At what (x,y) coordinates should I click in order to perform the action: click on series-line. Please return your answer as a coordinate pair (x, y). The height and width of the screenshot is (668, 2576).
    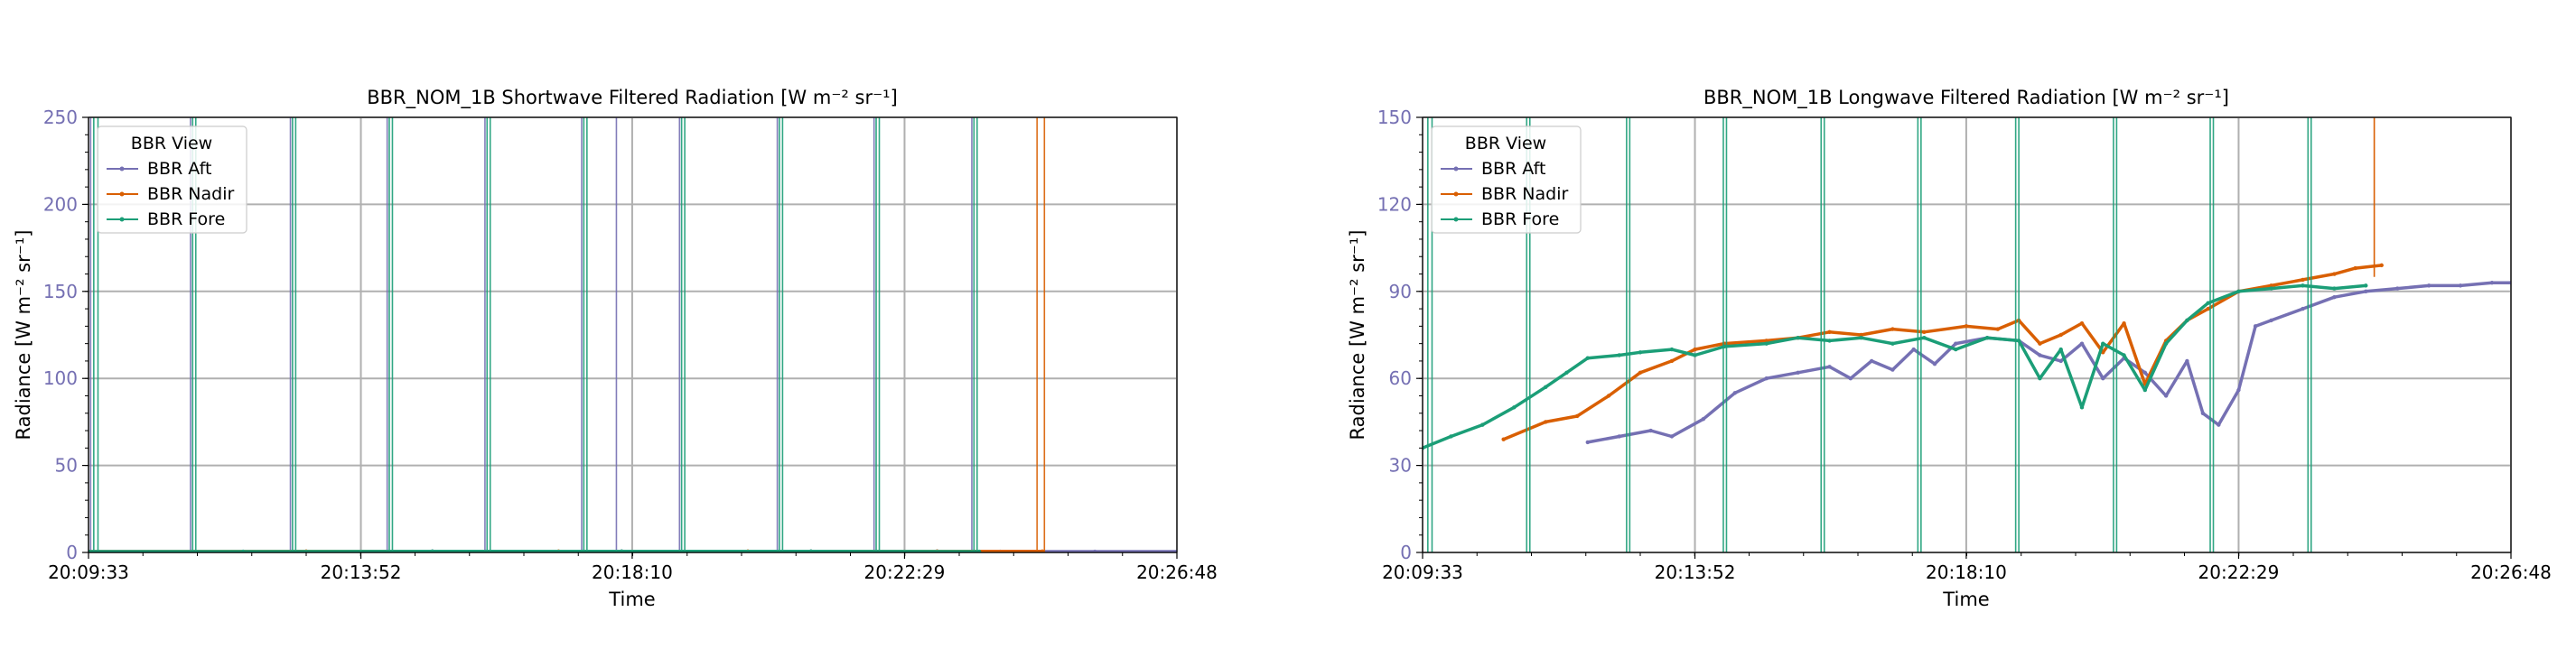
    Looking at the image, I should click on (2049, 362).